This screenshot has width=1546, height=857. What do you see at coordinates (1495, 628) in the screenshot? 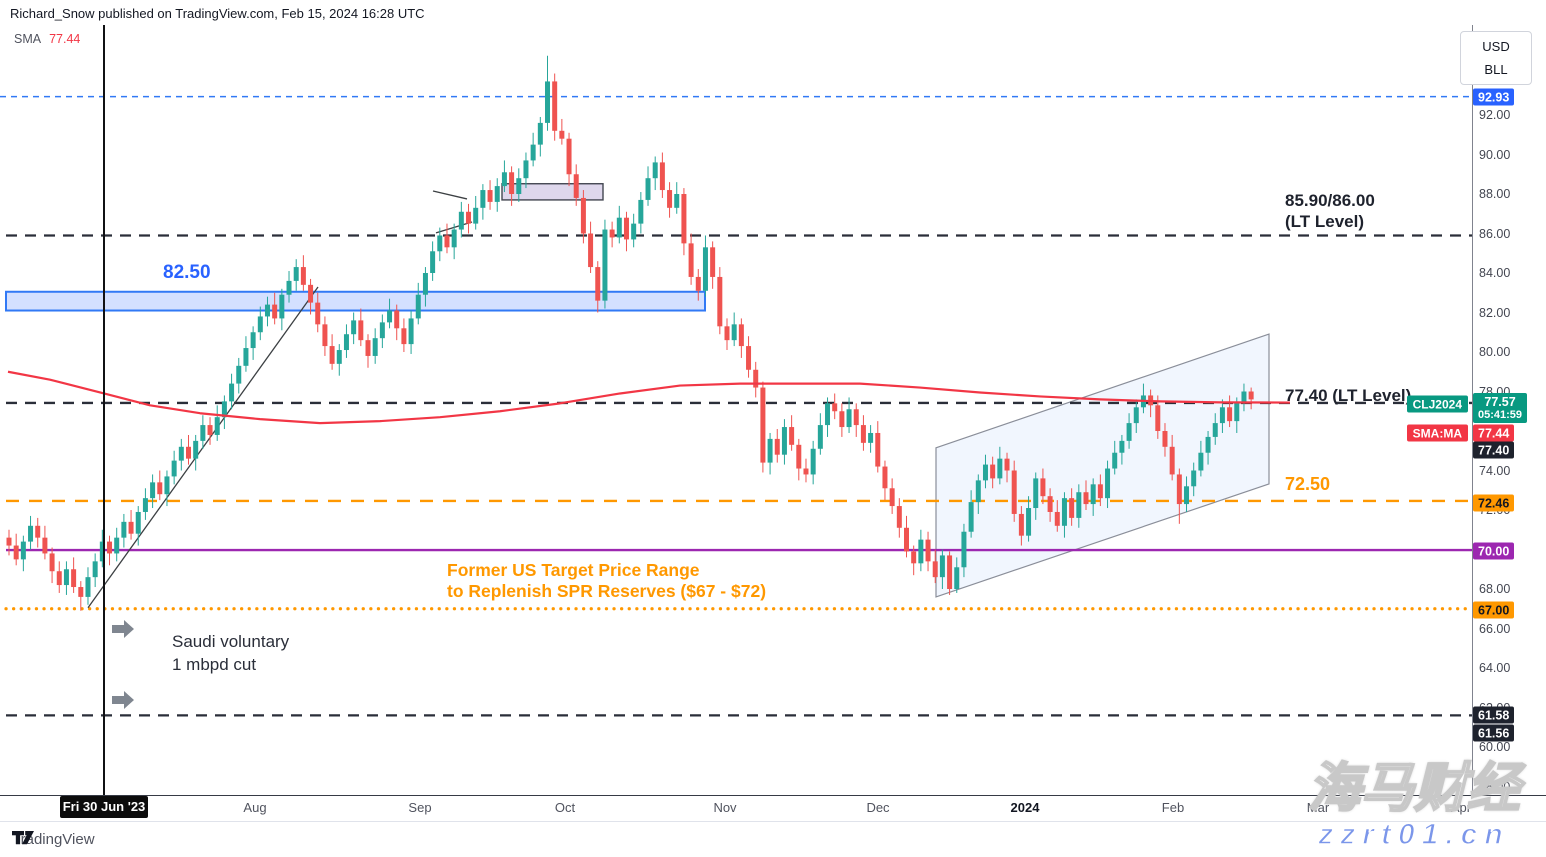
I see `price-tick: 66.00` at bounding box center [1495, 628].